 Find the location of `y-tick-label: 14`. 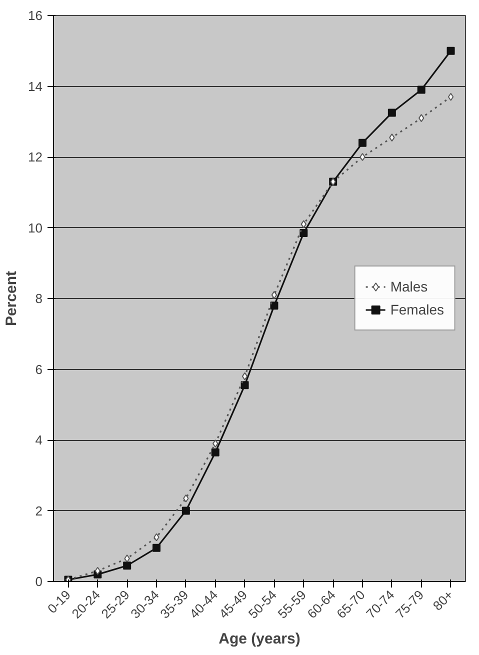

y-tick-label: 14 is located at coordinates (35, 86).